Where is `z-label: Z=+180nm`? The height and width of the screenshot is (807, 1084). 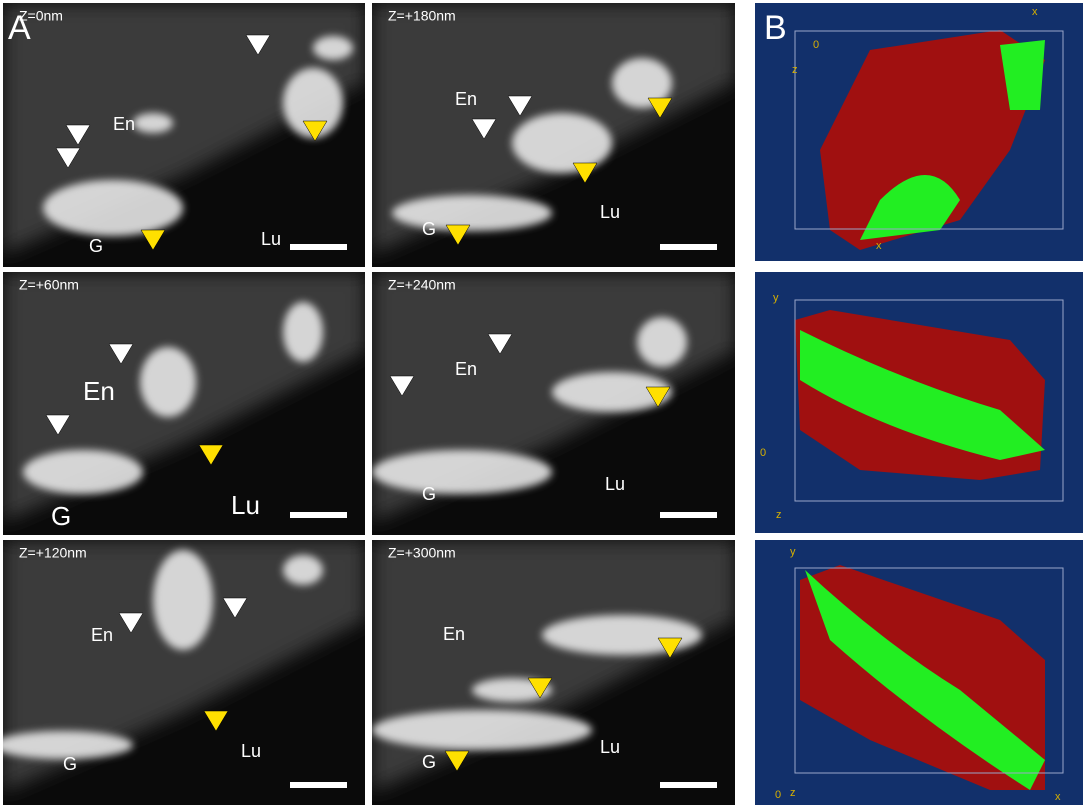 z-label: Z=+180nm is located at coordinates (422, 16).